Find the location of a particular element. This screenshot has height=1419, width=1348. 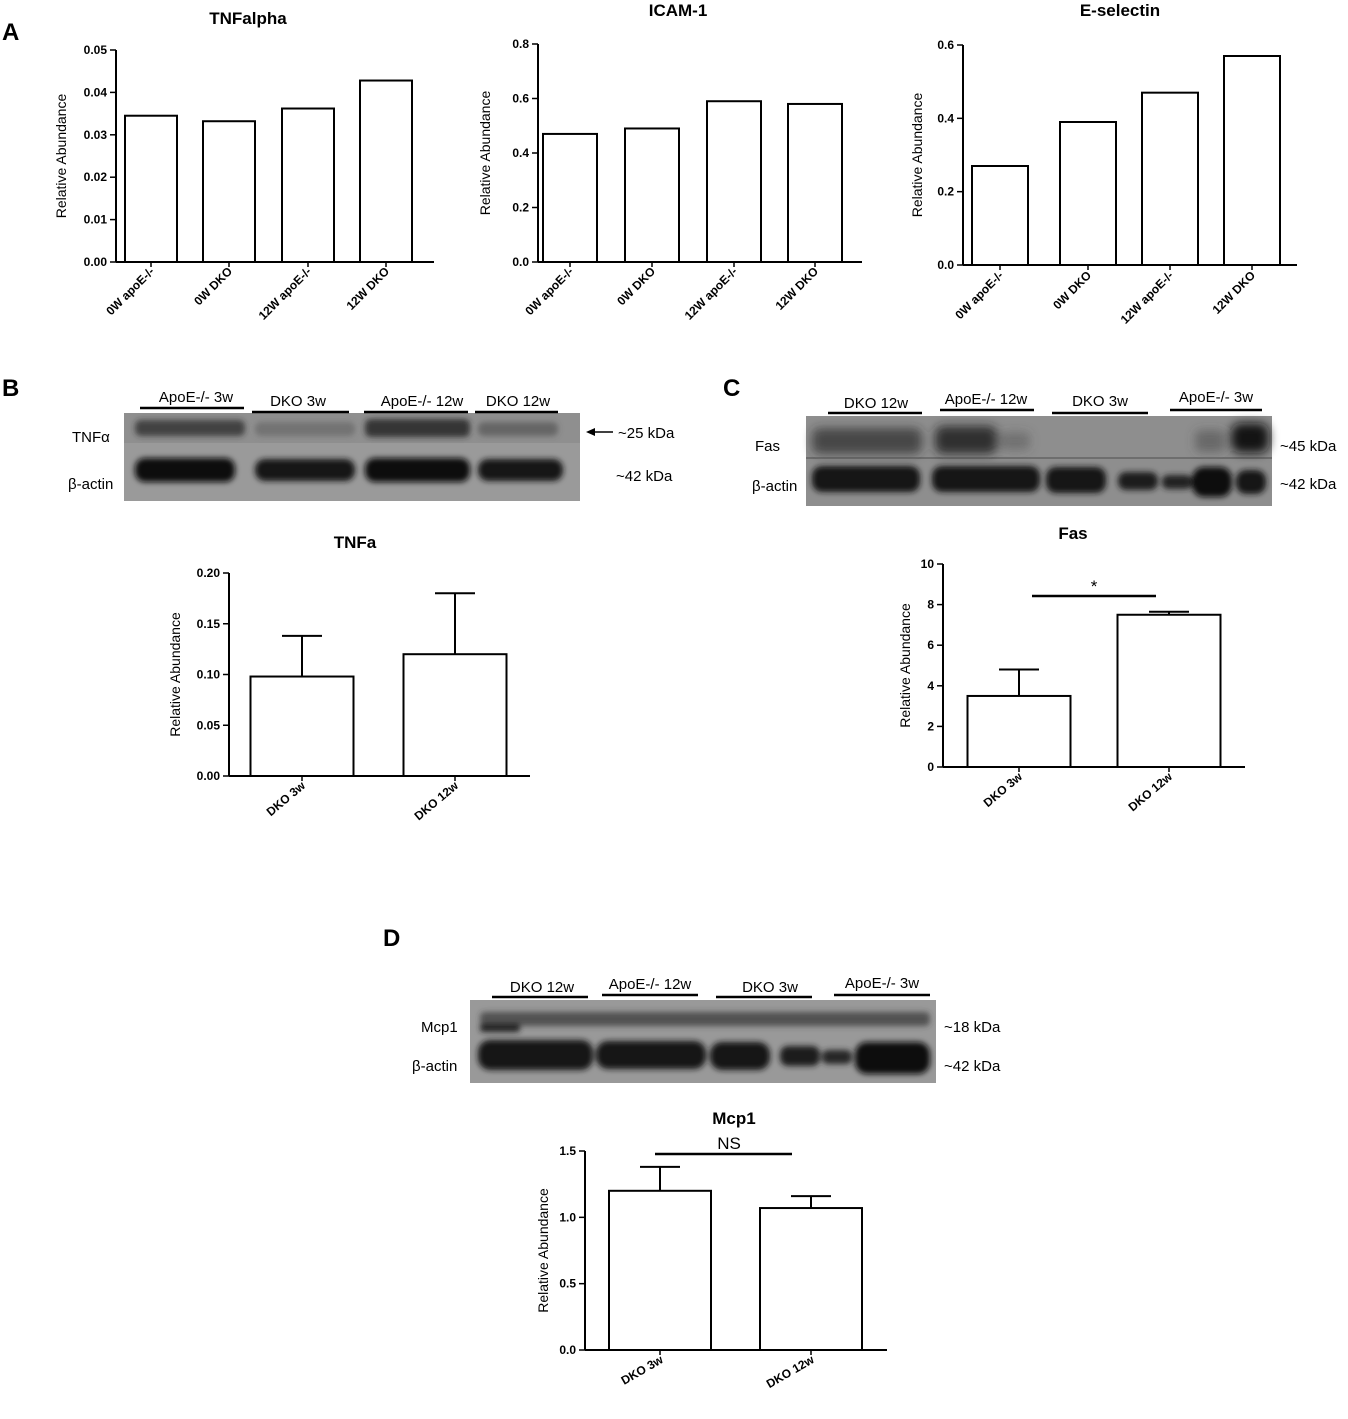

blot-b-actin-bands is located at coordinates (349, 470).